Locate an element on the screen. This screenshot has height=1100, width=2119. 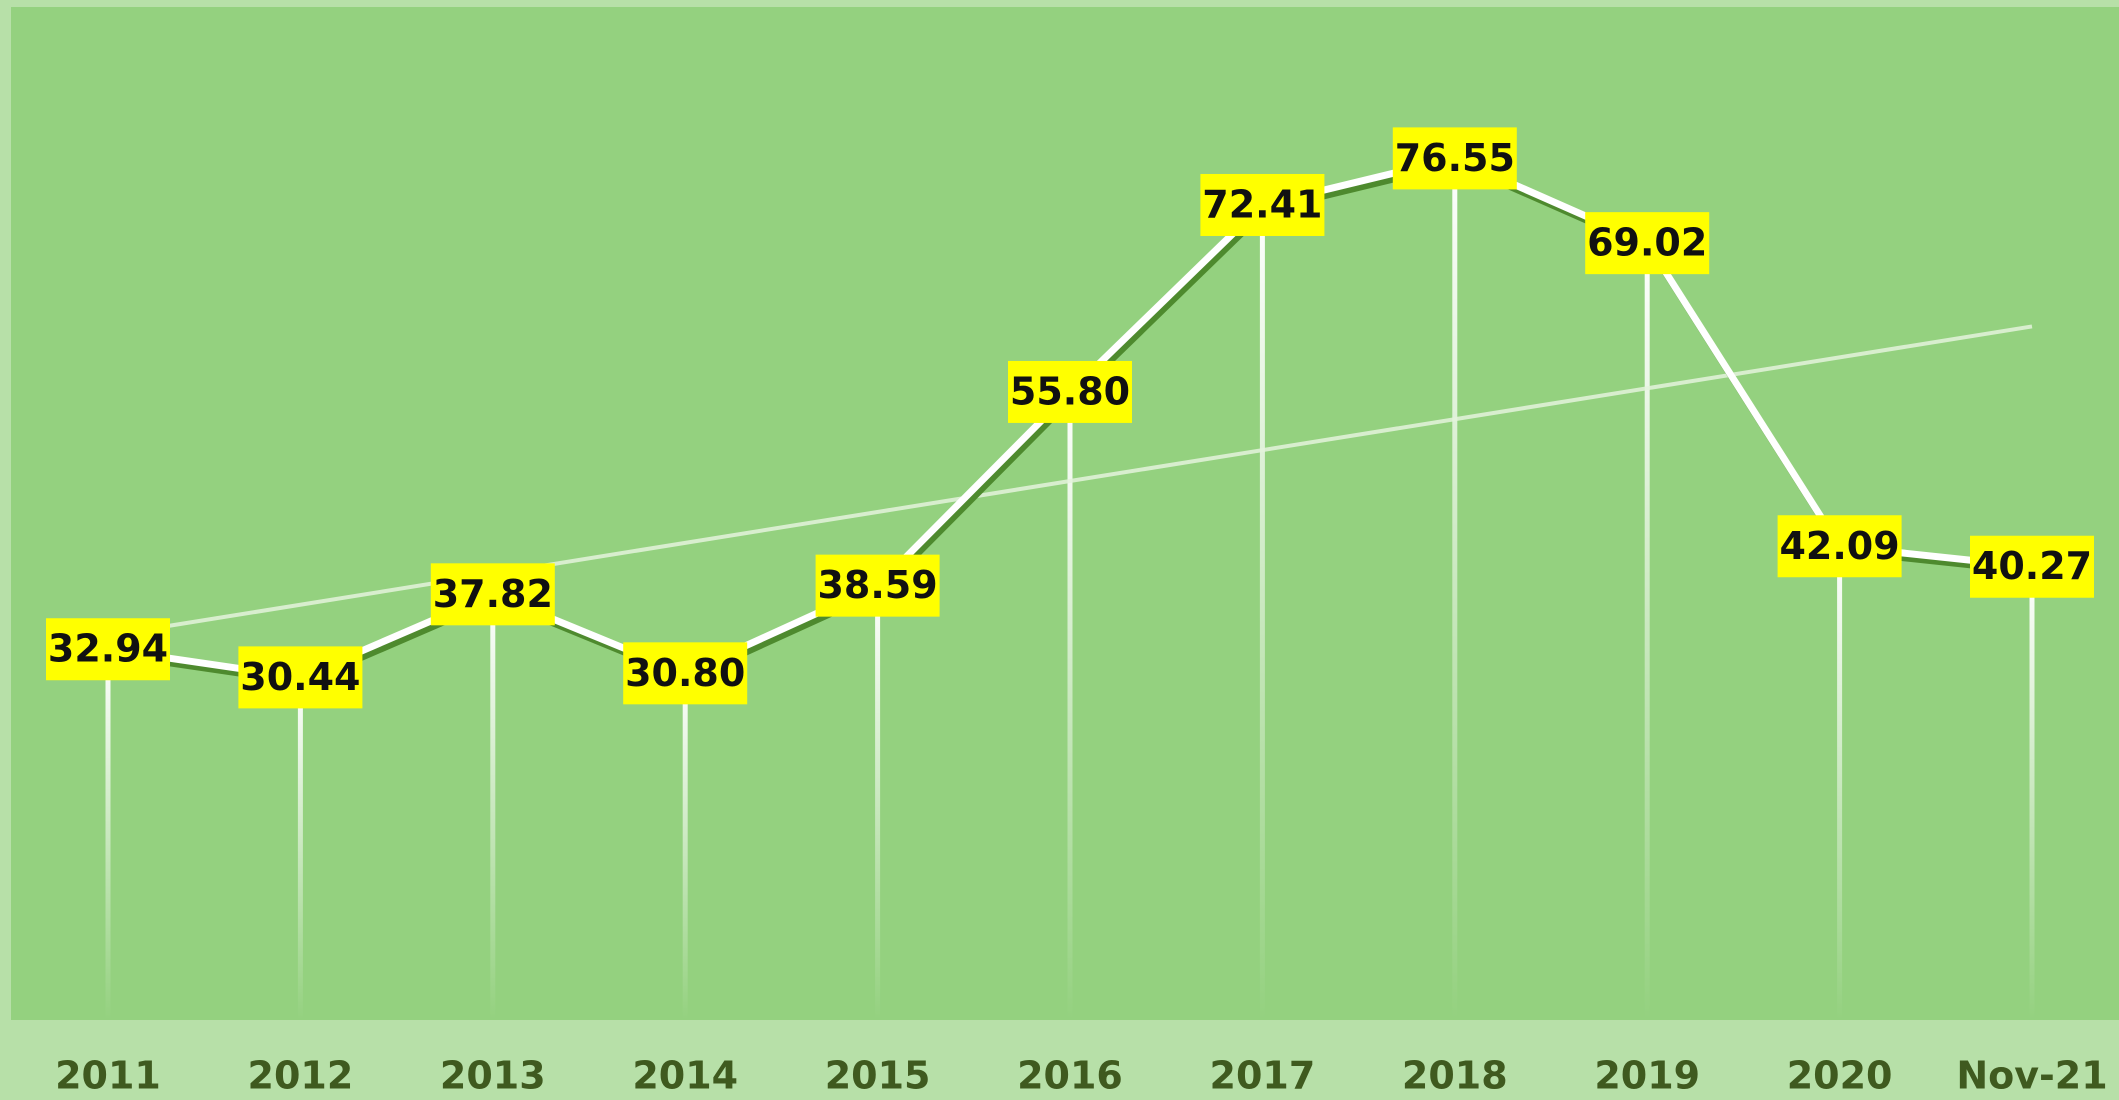
x-tick-label: 2014 is located at coordinates (685, 1076).